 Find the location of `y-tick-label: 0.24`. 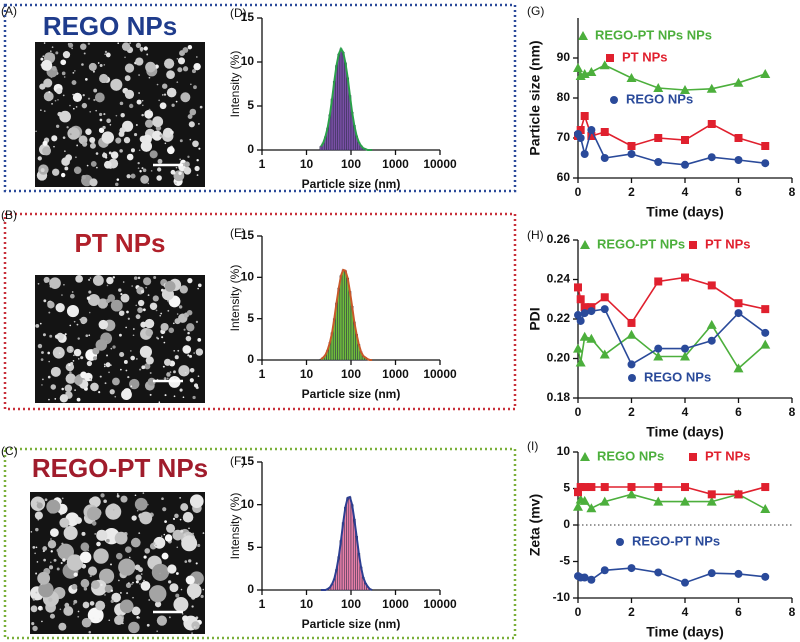

y-tick-label: 0.24 is located at coordinates (559, 279).